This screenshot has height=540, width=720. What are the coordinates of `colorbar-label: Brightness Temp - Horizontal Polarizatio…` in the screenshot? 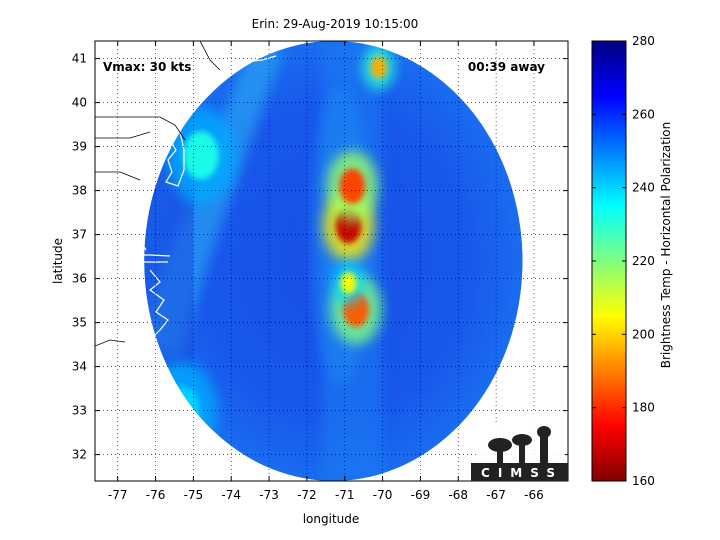 It's located at (666, 245).